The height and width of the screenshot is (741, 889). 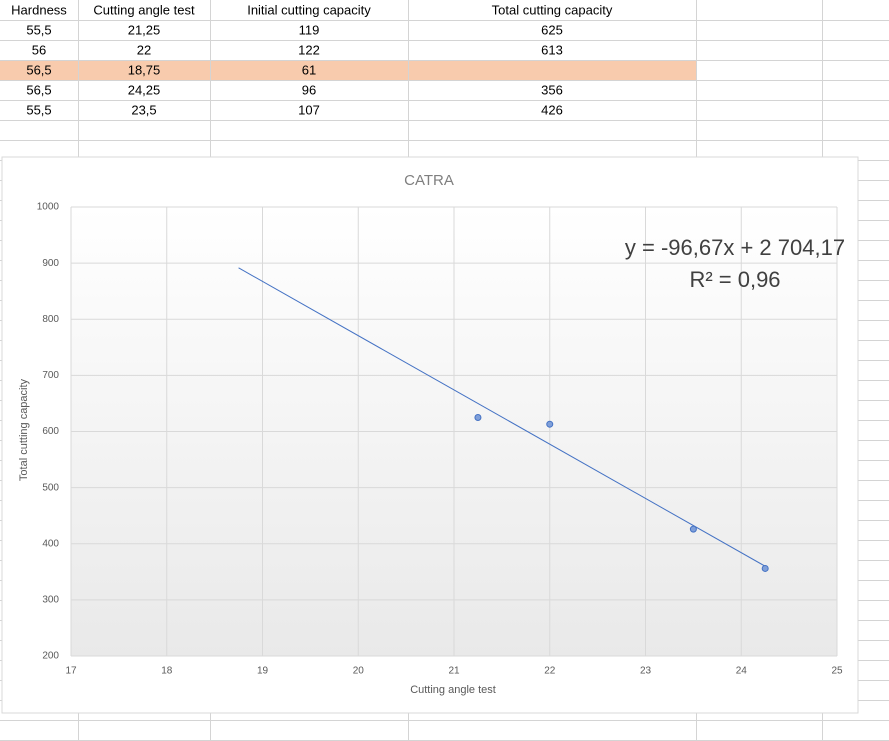 What do you see at coordinates (735, 247) in the screenshot?
I see `trendline-equation: y = -96,67x + 2 704,17` at bounding box center [735, 247].